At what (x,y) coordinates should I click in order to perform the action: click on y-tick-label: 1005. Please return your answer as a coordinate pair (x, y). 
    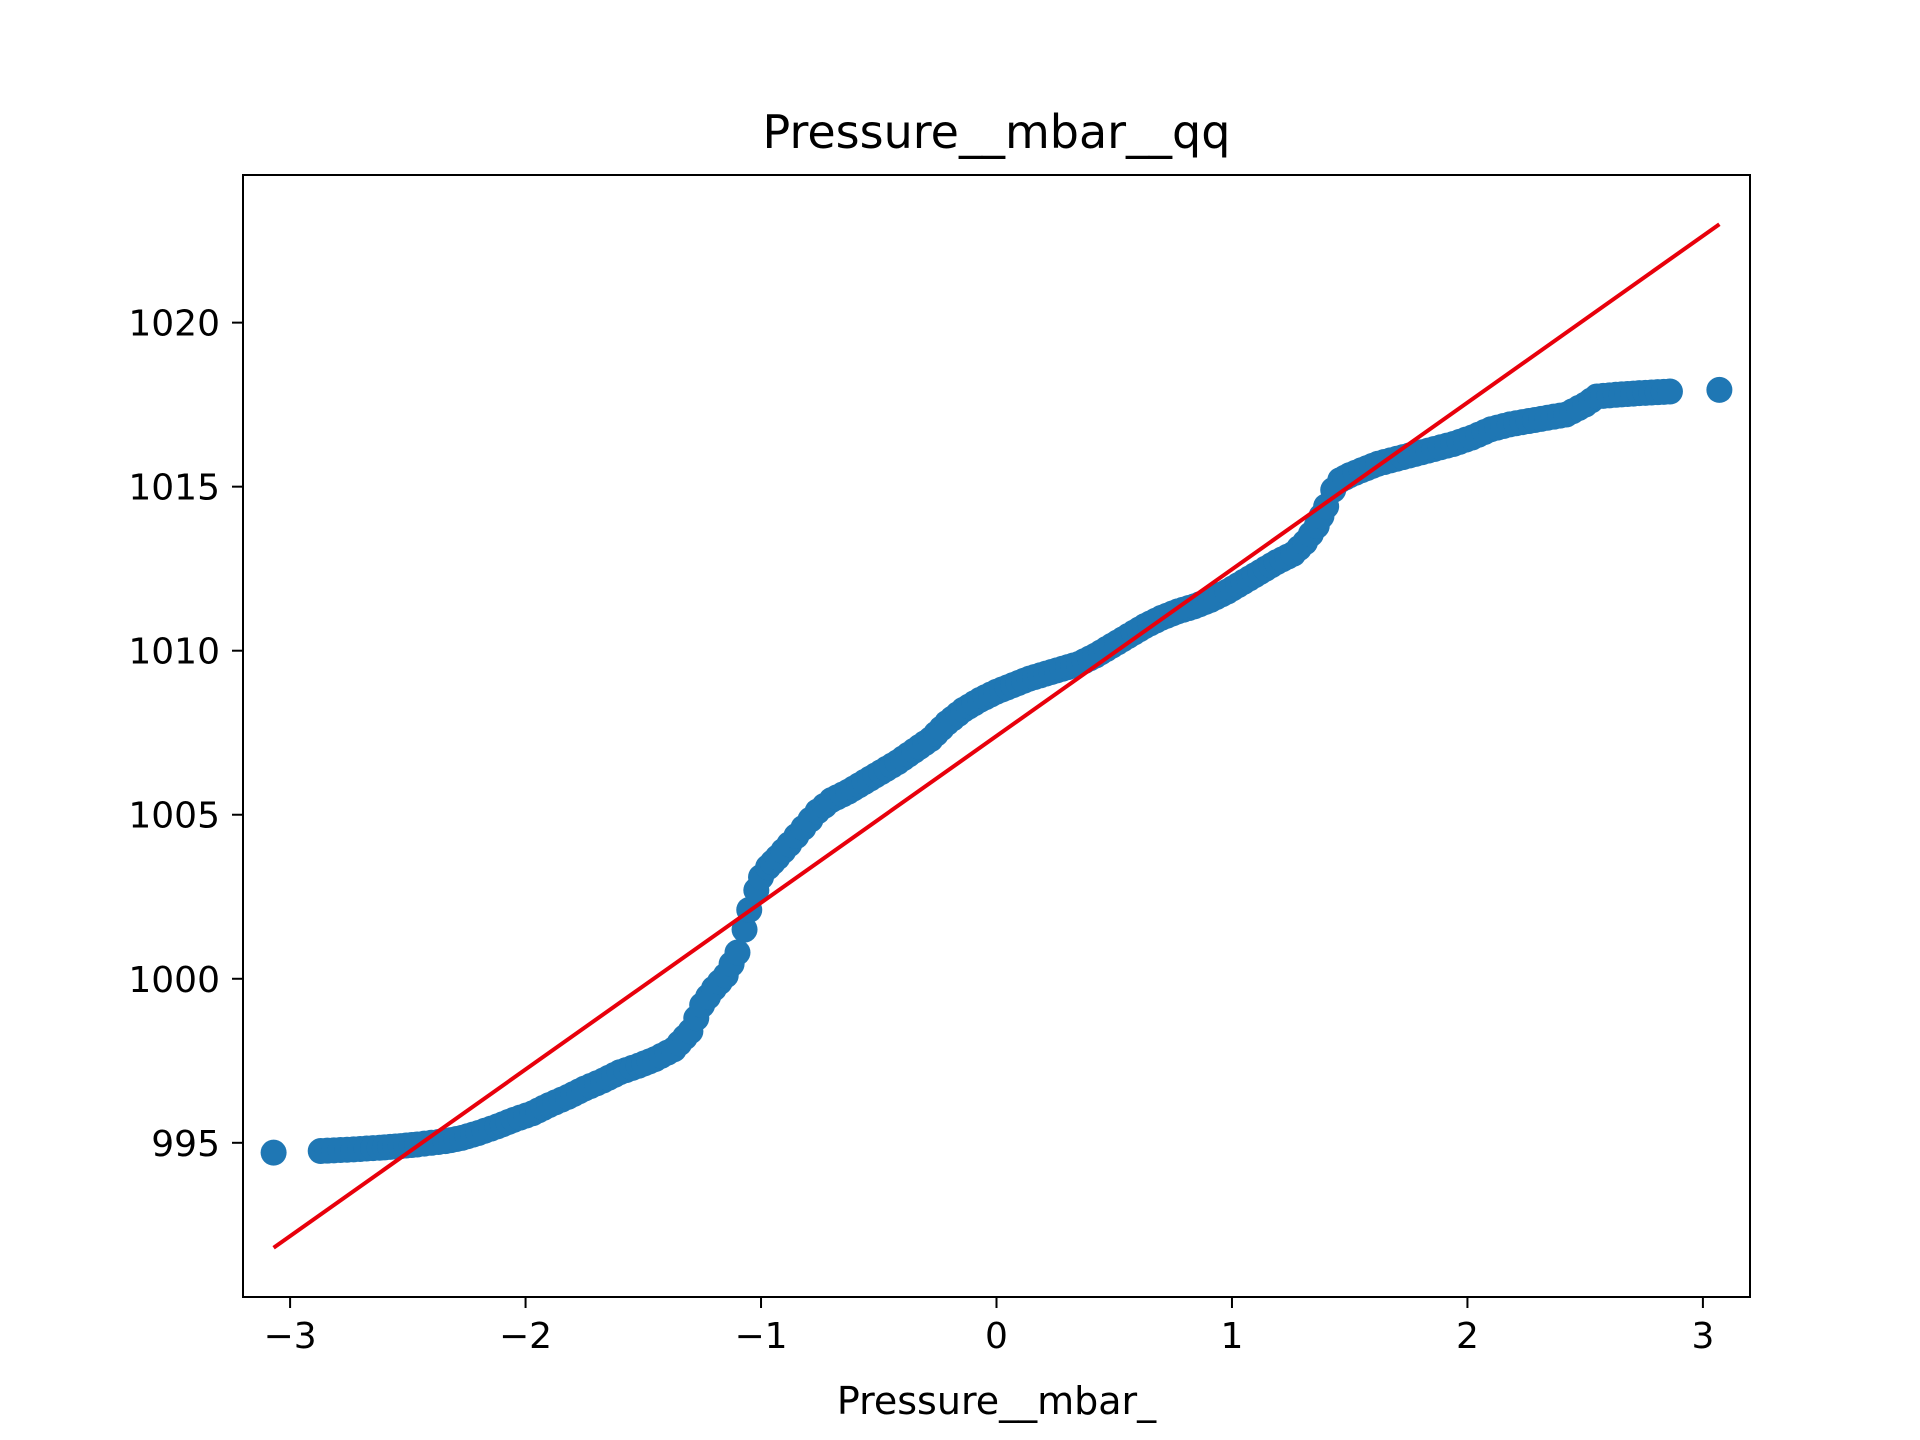
    Looking at the image, I should click on (174, 816).